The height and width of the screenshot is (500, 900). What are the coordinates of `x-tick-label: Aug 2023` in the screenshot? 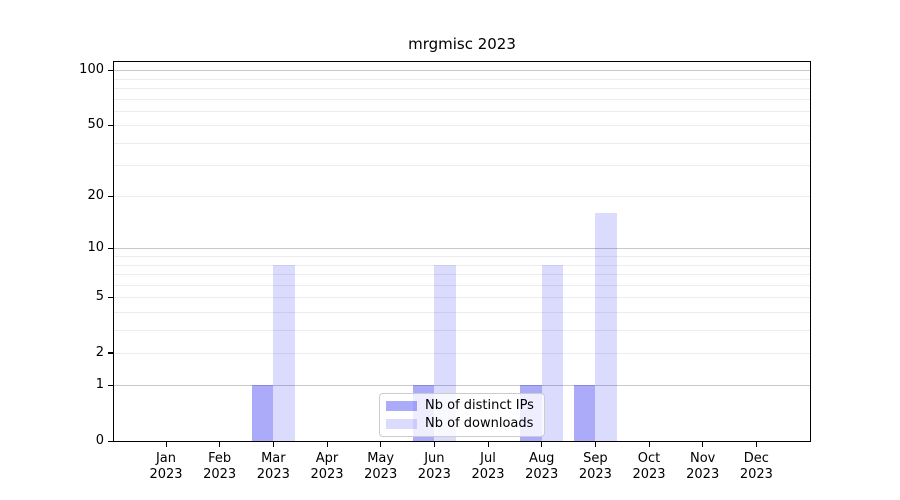 It's located at (542, 466).